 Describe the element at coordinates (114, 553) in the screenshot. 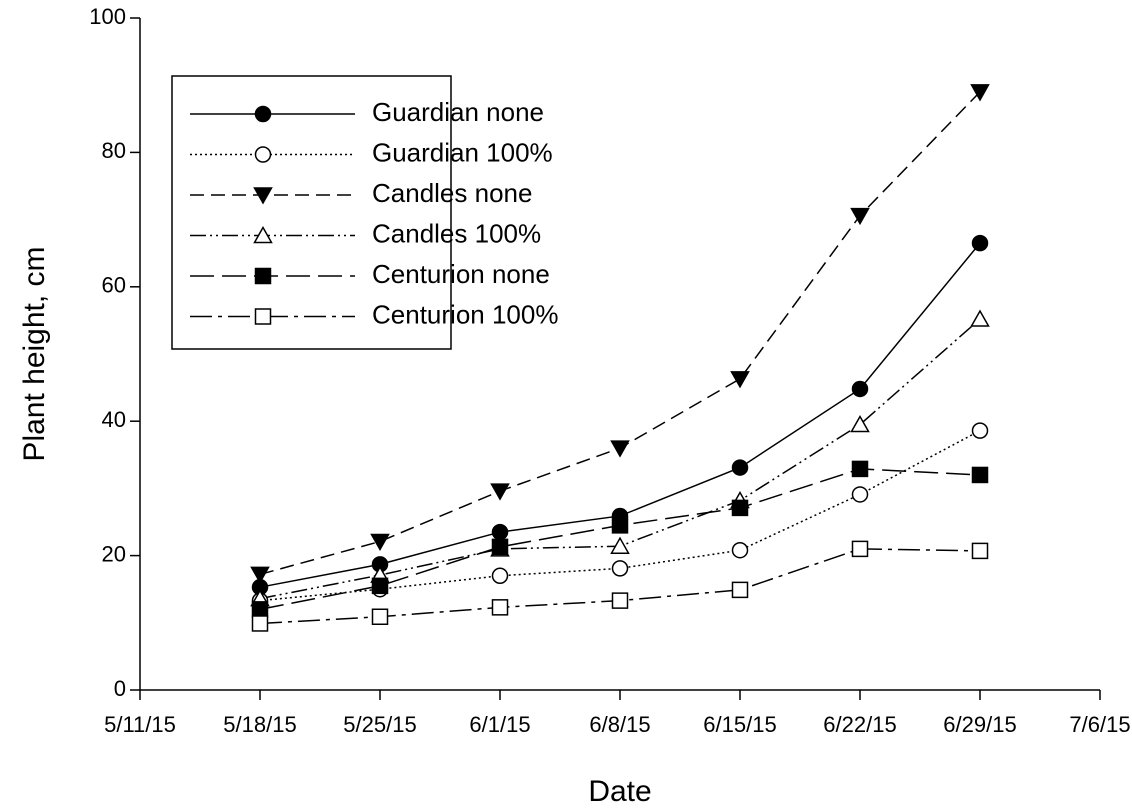

I see `y-tick-label: 20` at that location.